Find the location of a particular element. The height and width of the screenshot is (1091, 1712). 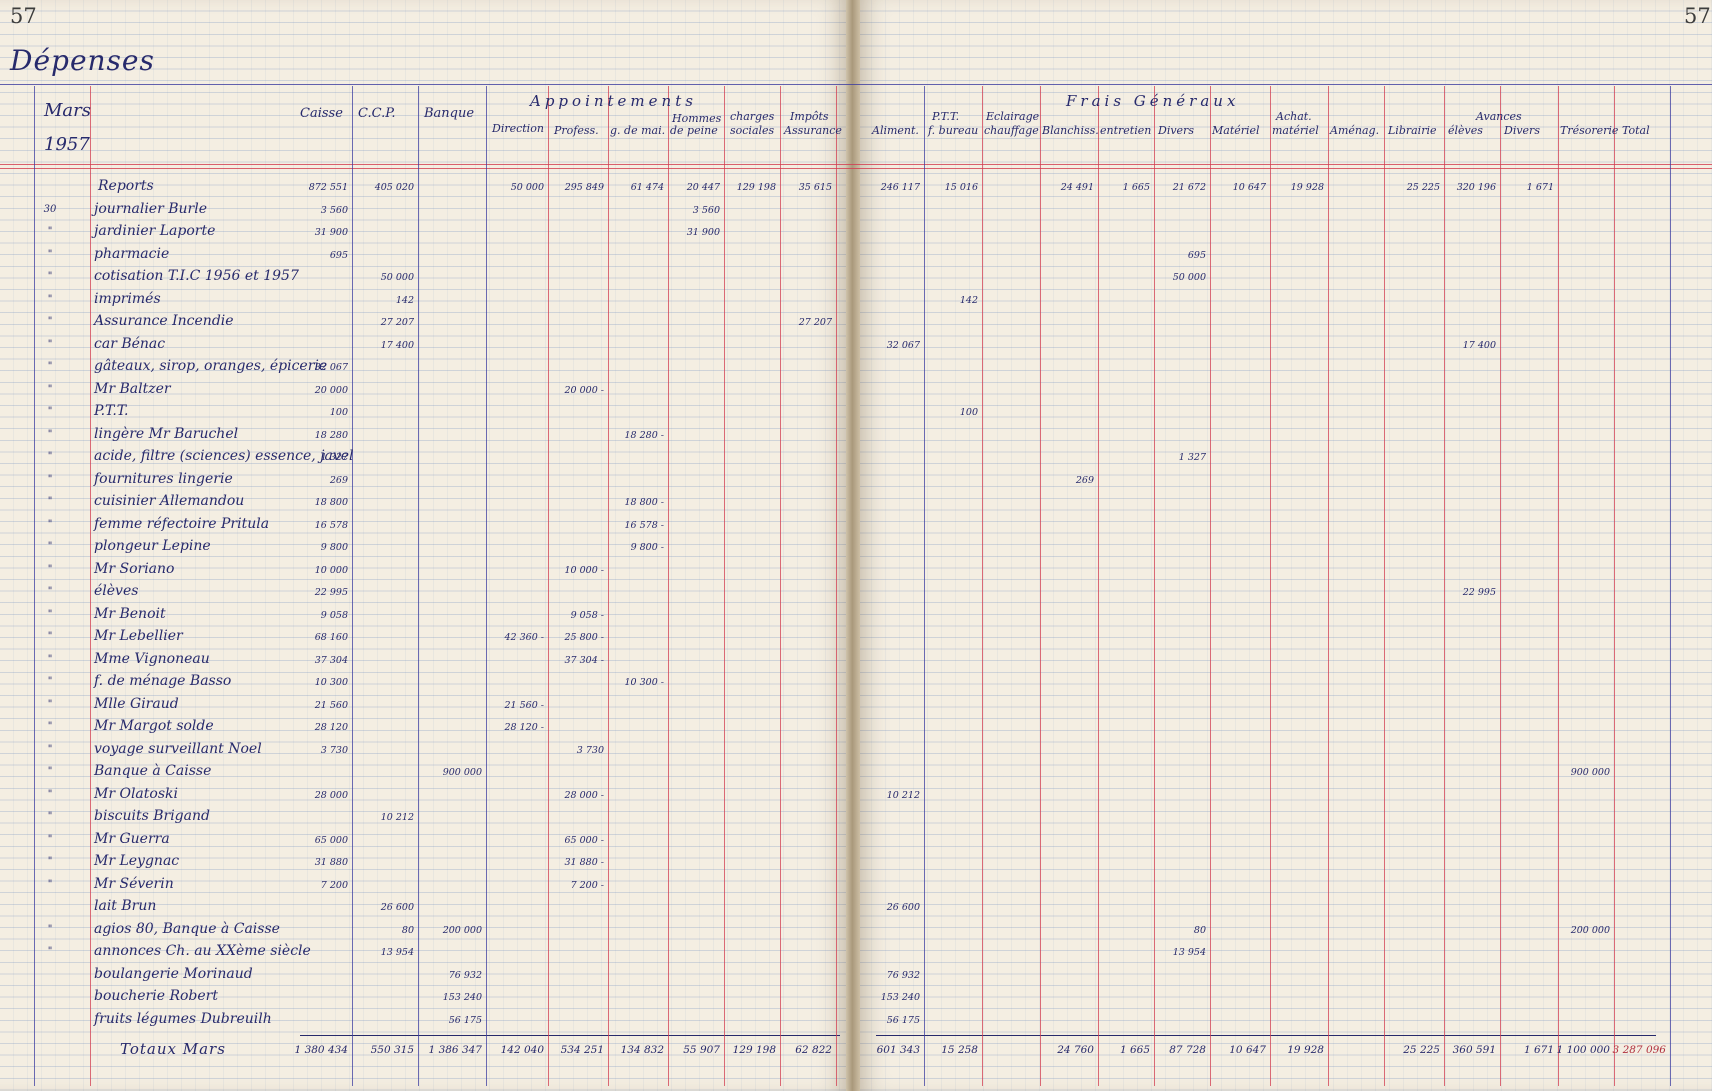

cell-reports-hommes: 20 447 is located at coordinates (703, 187).